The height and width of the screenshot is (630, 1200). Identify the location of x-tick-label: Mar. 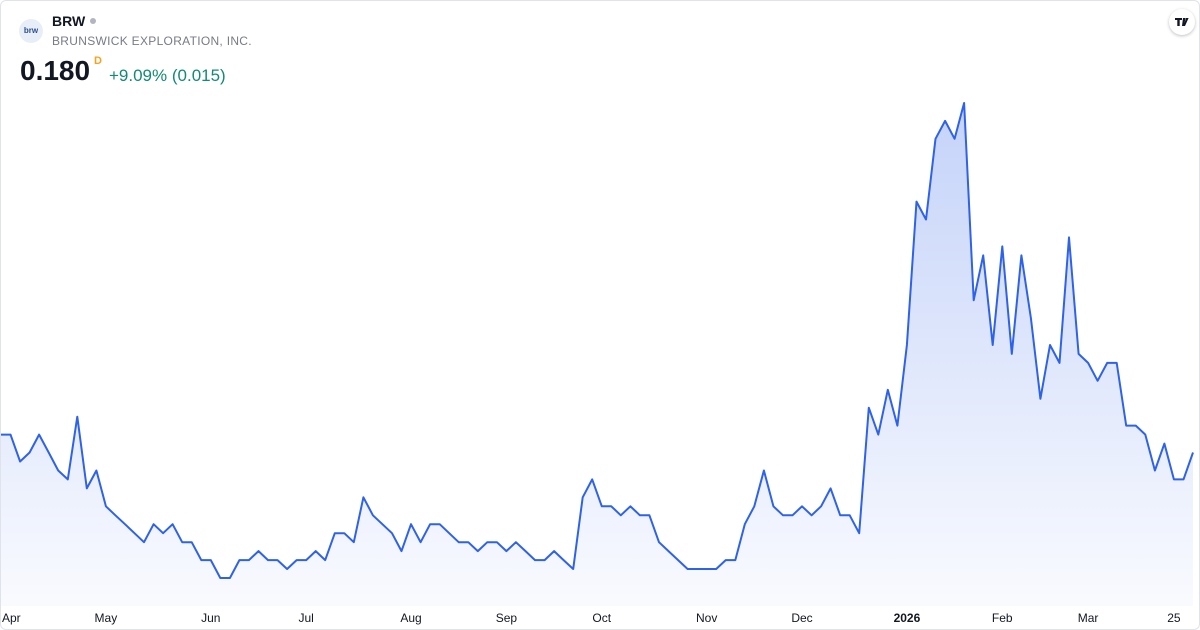
(1088, 618).